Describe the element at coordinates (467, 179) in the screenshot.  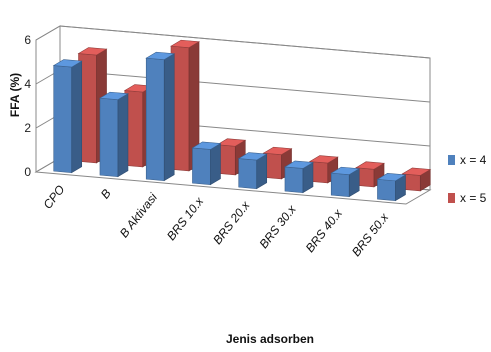
I see `legend: x = 4 x = 5` at that location.